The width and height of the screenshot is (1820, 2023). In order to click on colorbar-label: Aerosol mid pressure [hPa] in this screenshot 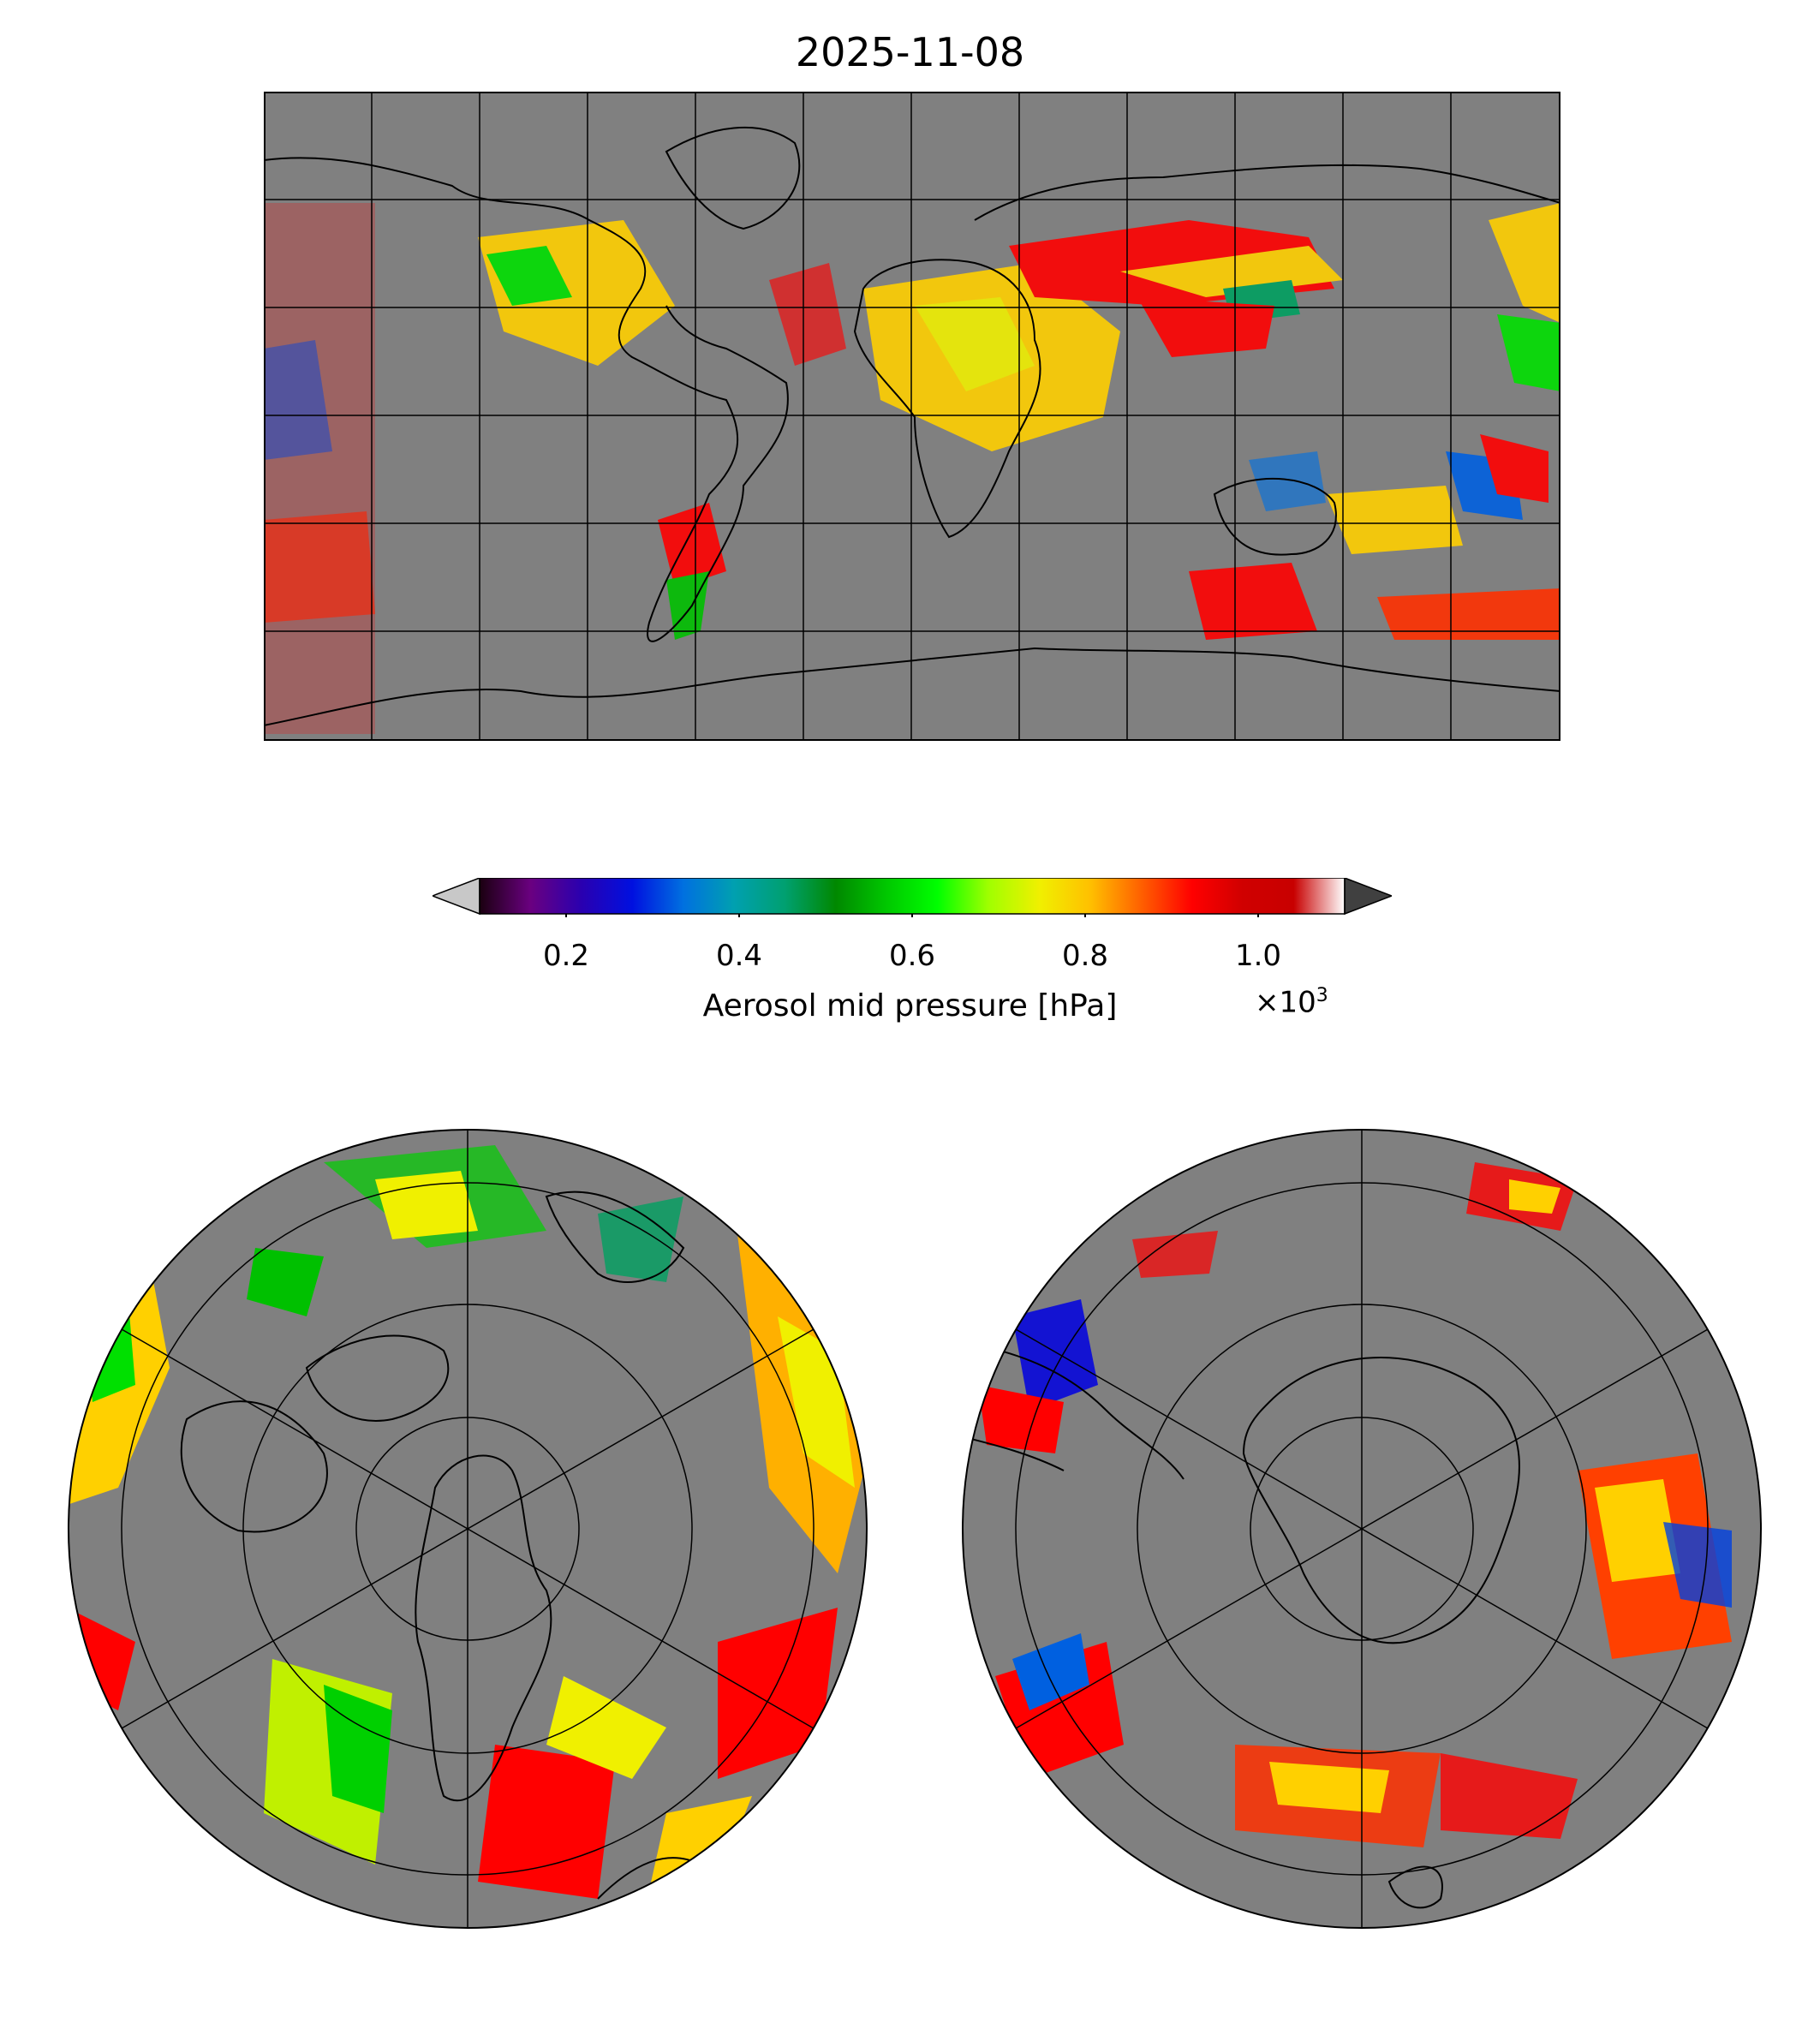, I will do `click(910, 1005)`.